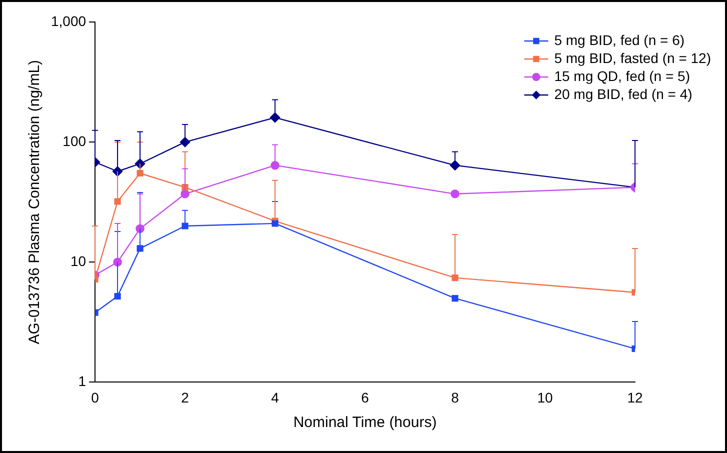  Describe the element at coordinates (365, 397) in the screenshot. I see `x-tick-label: 6` at that location.